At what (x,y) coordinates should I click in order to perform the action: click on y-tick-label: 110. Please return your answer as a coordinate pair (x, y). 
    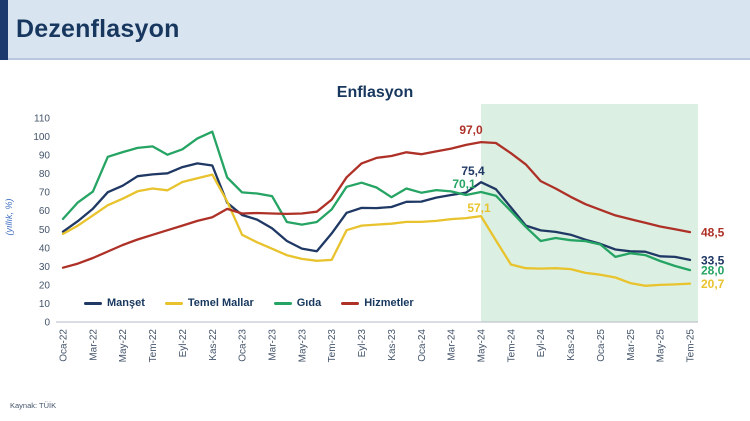
    Looking at the image, I should click on (42, 119).